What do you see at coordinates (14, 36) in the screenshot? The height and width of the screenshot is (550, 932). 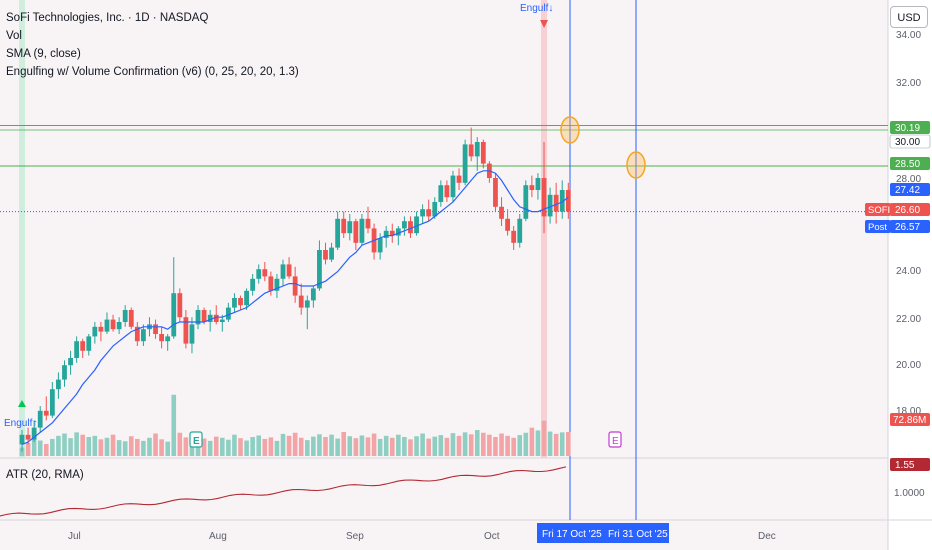 I see `volume-indicator-label: Vol` at bounding box center [14, 36].